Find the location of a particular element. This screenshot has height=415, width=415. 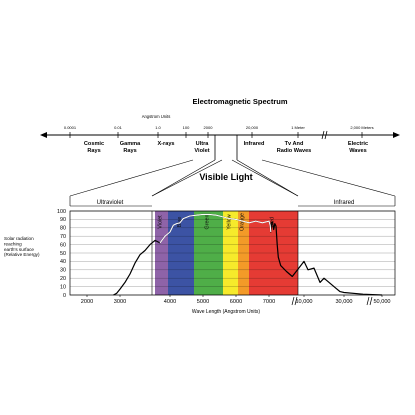

scale-tick-label: 1.0 is located at coordinates (158, 127).